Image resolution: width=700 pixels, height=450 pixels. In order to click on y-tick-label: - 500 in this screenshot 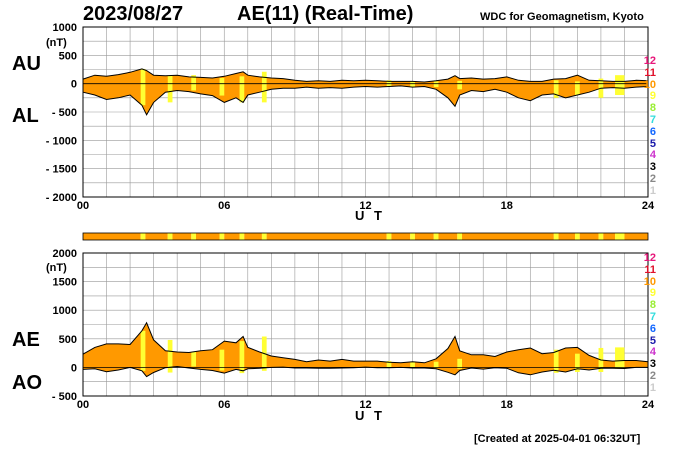, I will do `click(64, 113)`.